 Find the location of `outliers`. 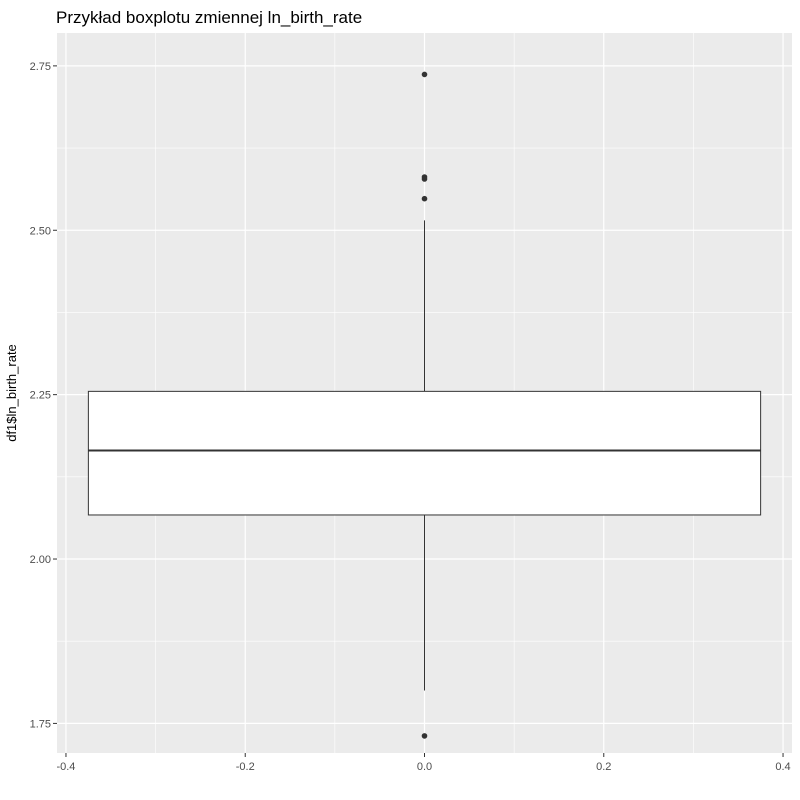

outliers is located at coordinates (424, 405).